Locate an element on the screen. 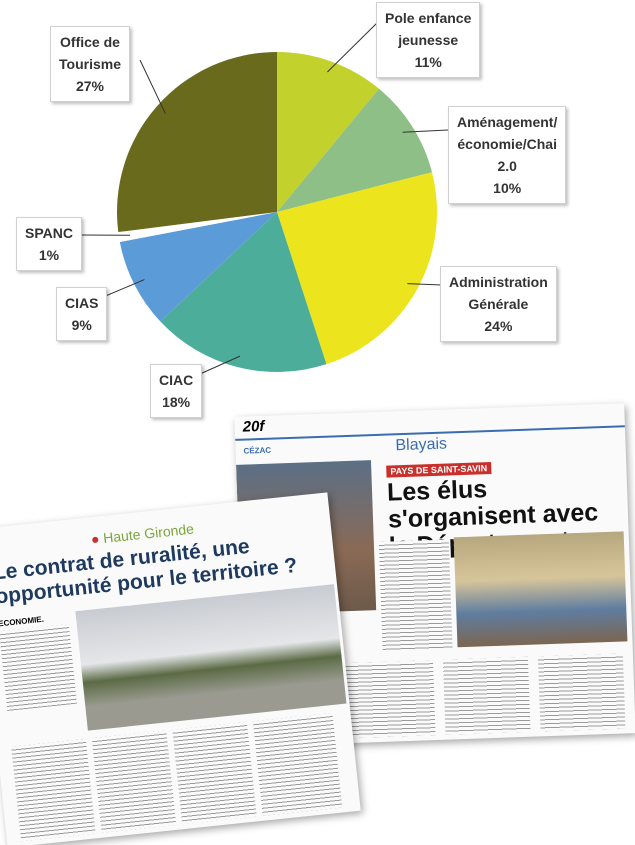 This screenshot has height=845, width=635. data-label: Administration Générale 24% is located at coordinates (498, 304).